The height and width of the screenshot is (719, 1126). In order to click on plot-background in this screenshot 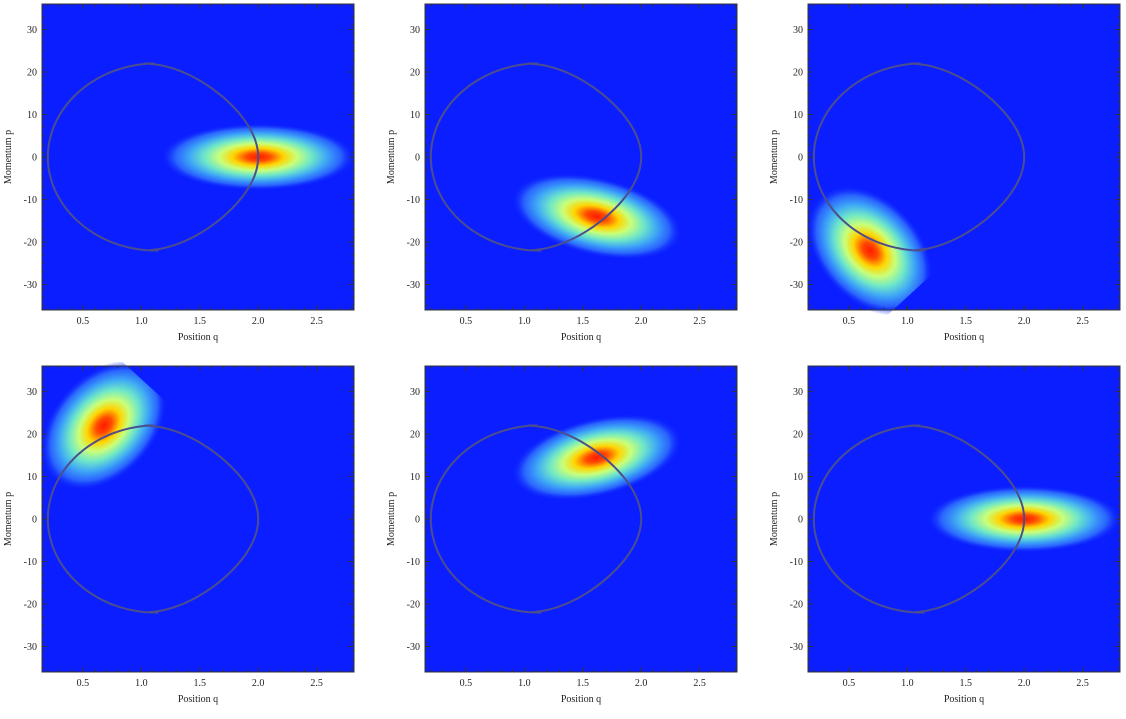, I will do `click(581, 519)`.